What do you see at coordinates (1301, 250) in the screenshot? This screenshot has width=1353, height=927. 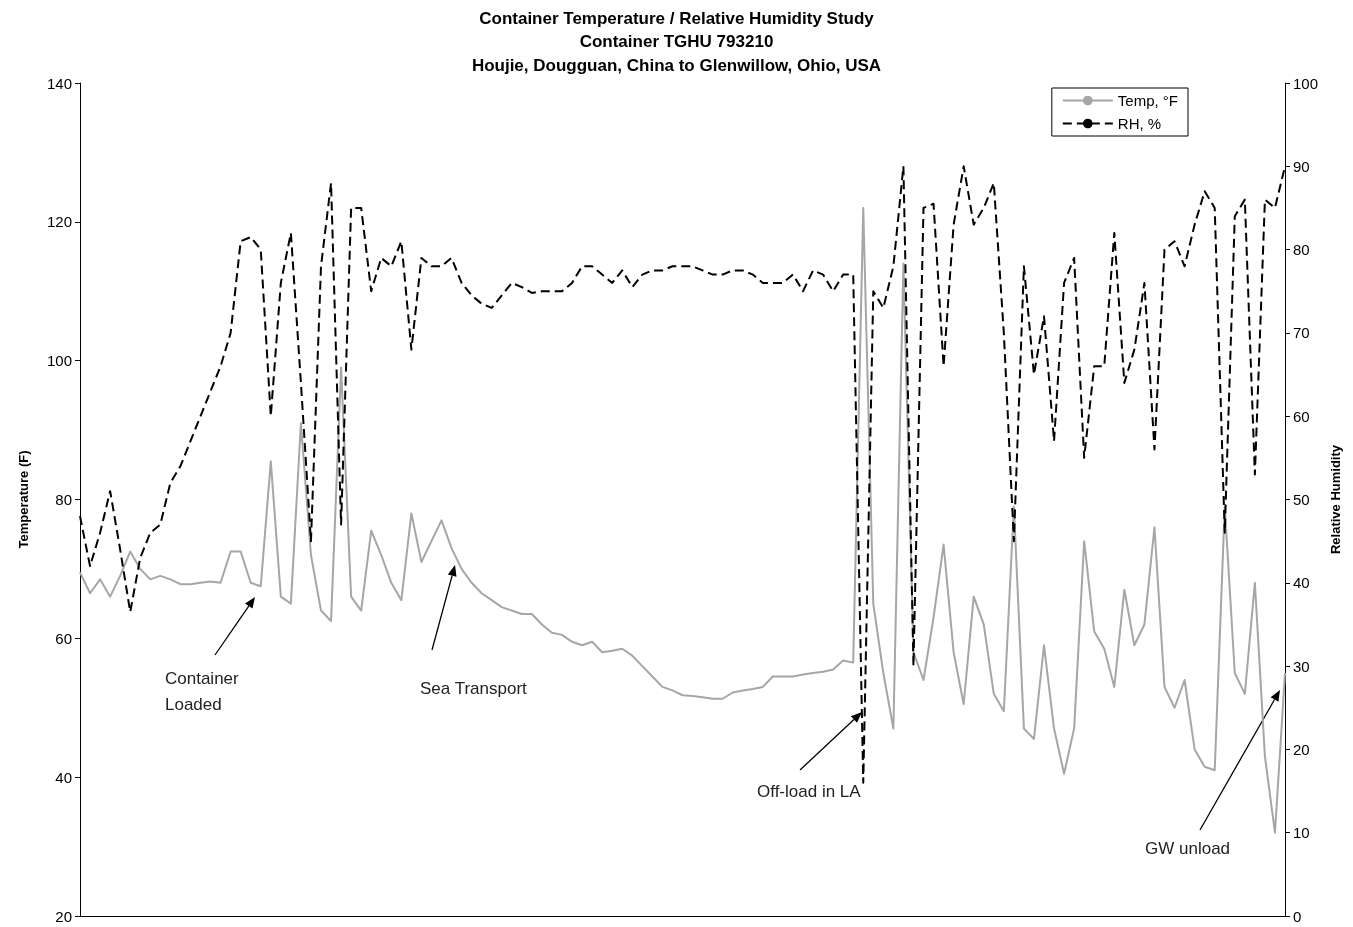 I see `y2-tick-label: 80` at bounding box center [1301, 250].